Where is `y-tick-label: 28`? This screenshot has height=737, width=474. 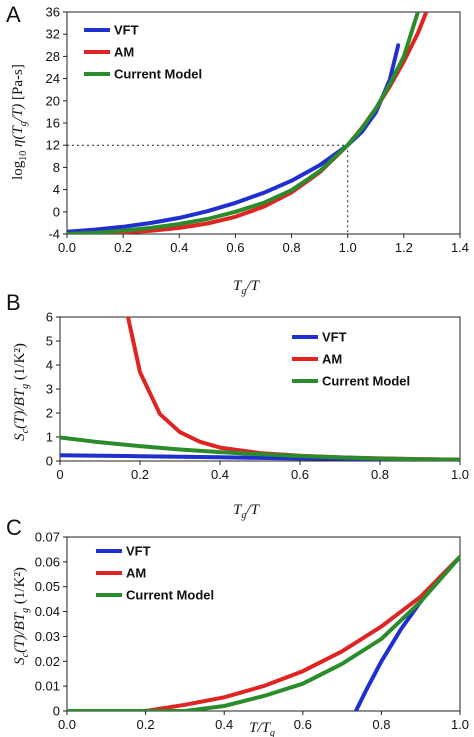 y-tick-label: 28 is located at coordinates (53, 56).